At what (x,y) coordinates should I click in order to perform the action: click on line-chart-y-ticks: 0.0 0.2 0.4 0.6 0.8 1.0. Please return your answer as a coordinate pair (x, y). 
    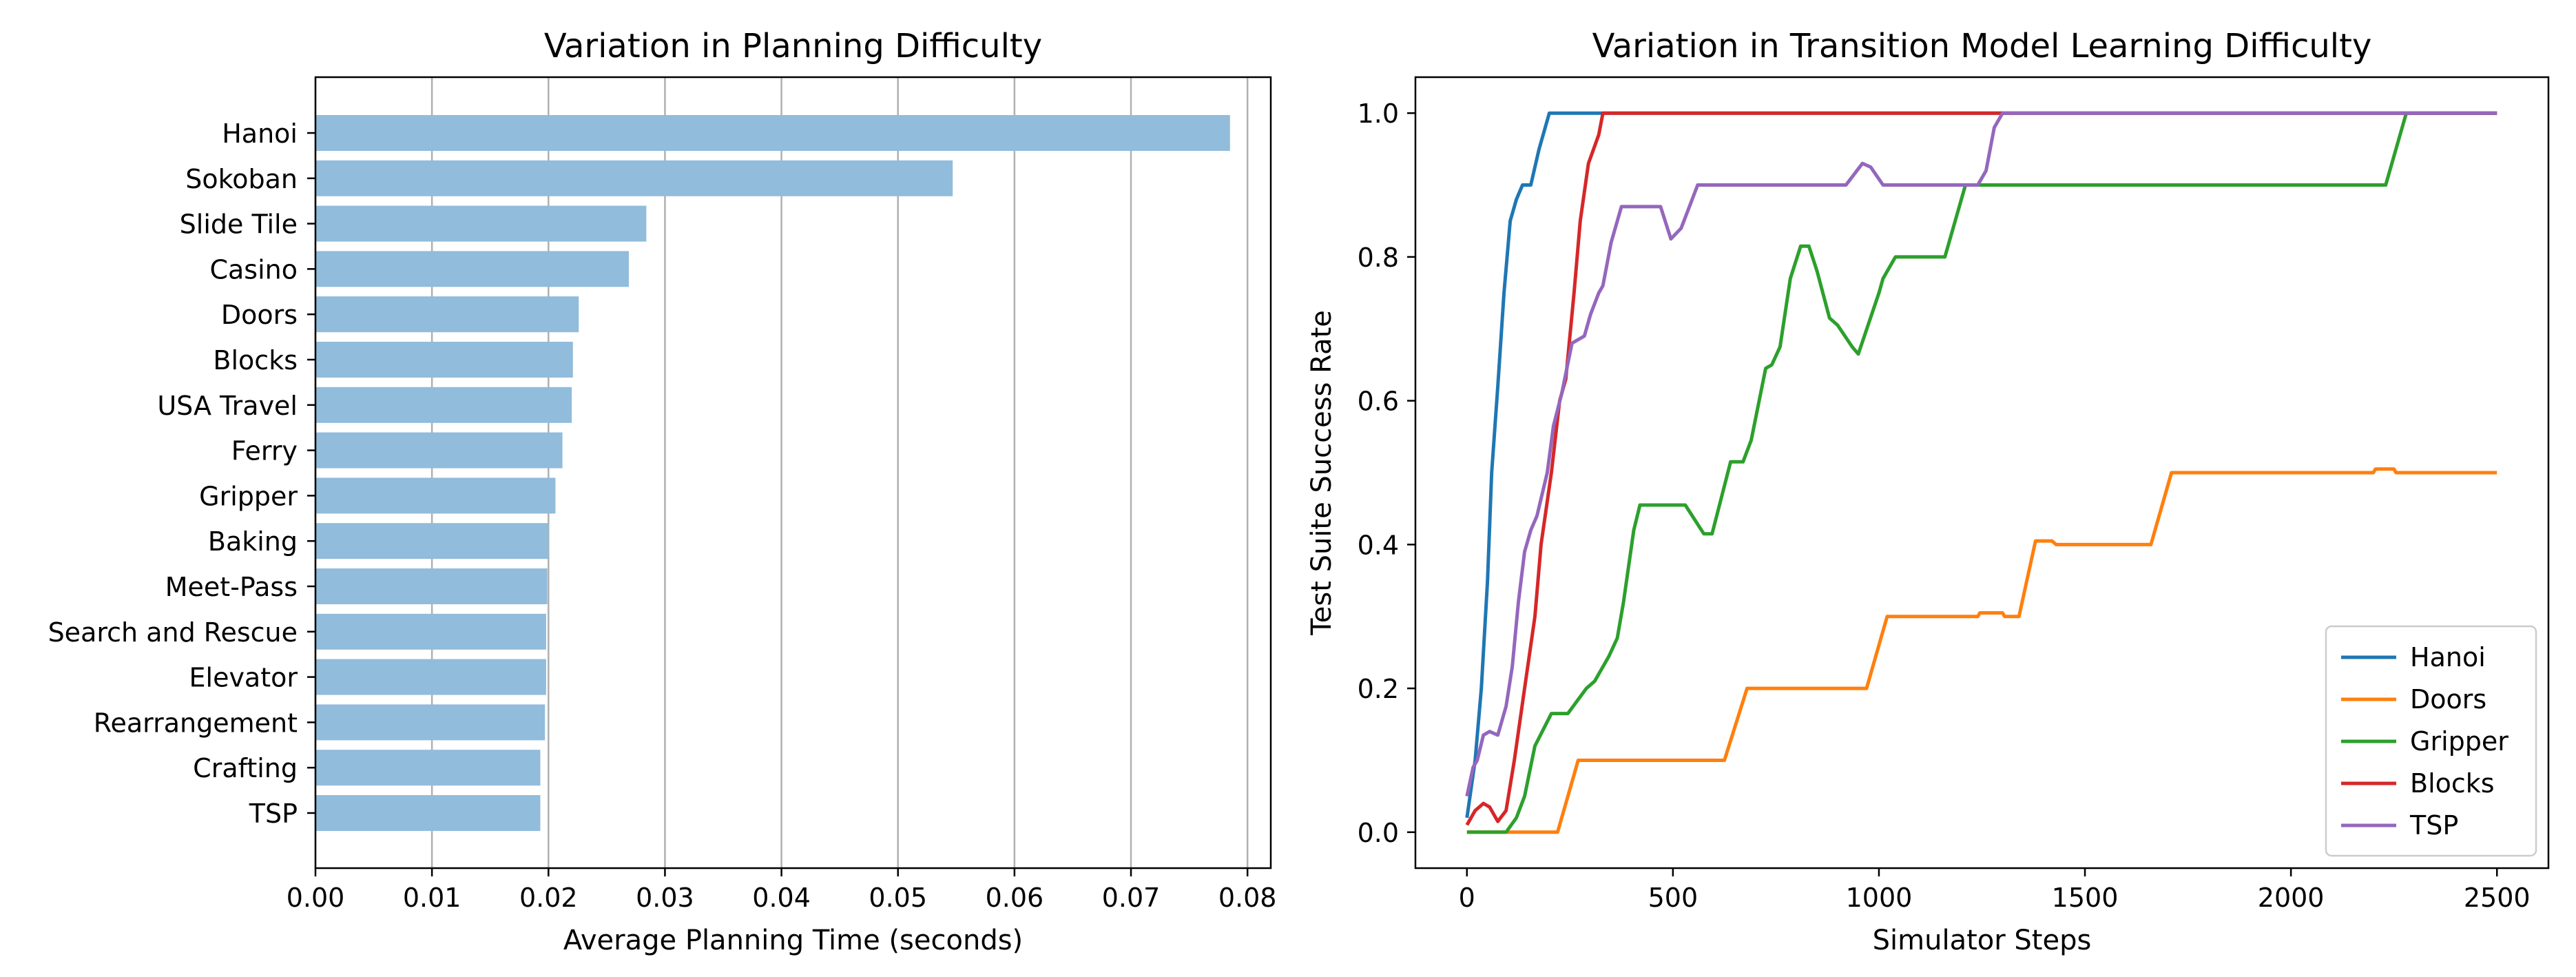
    Looking at the image, I should click on (1386, 474).